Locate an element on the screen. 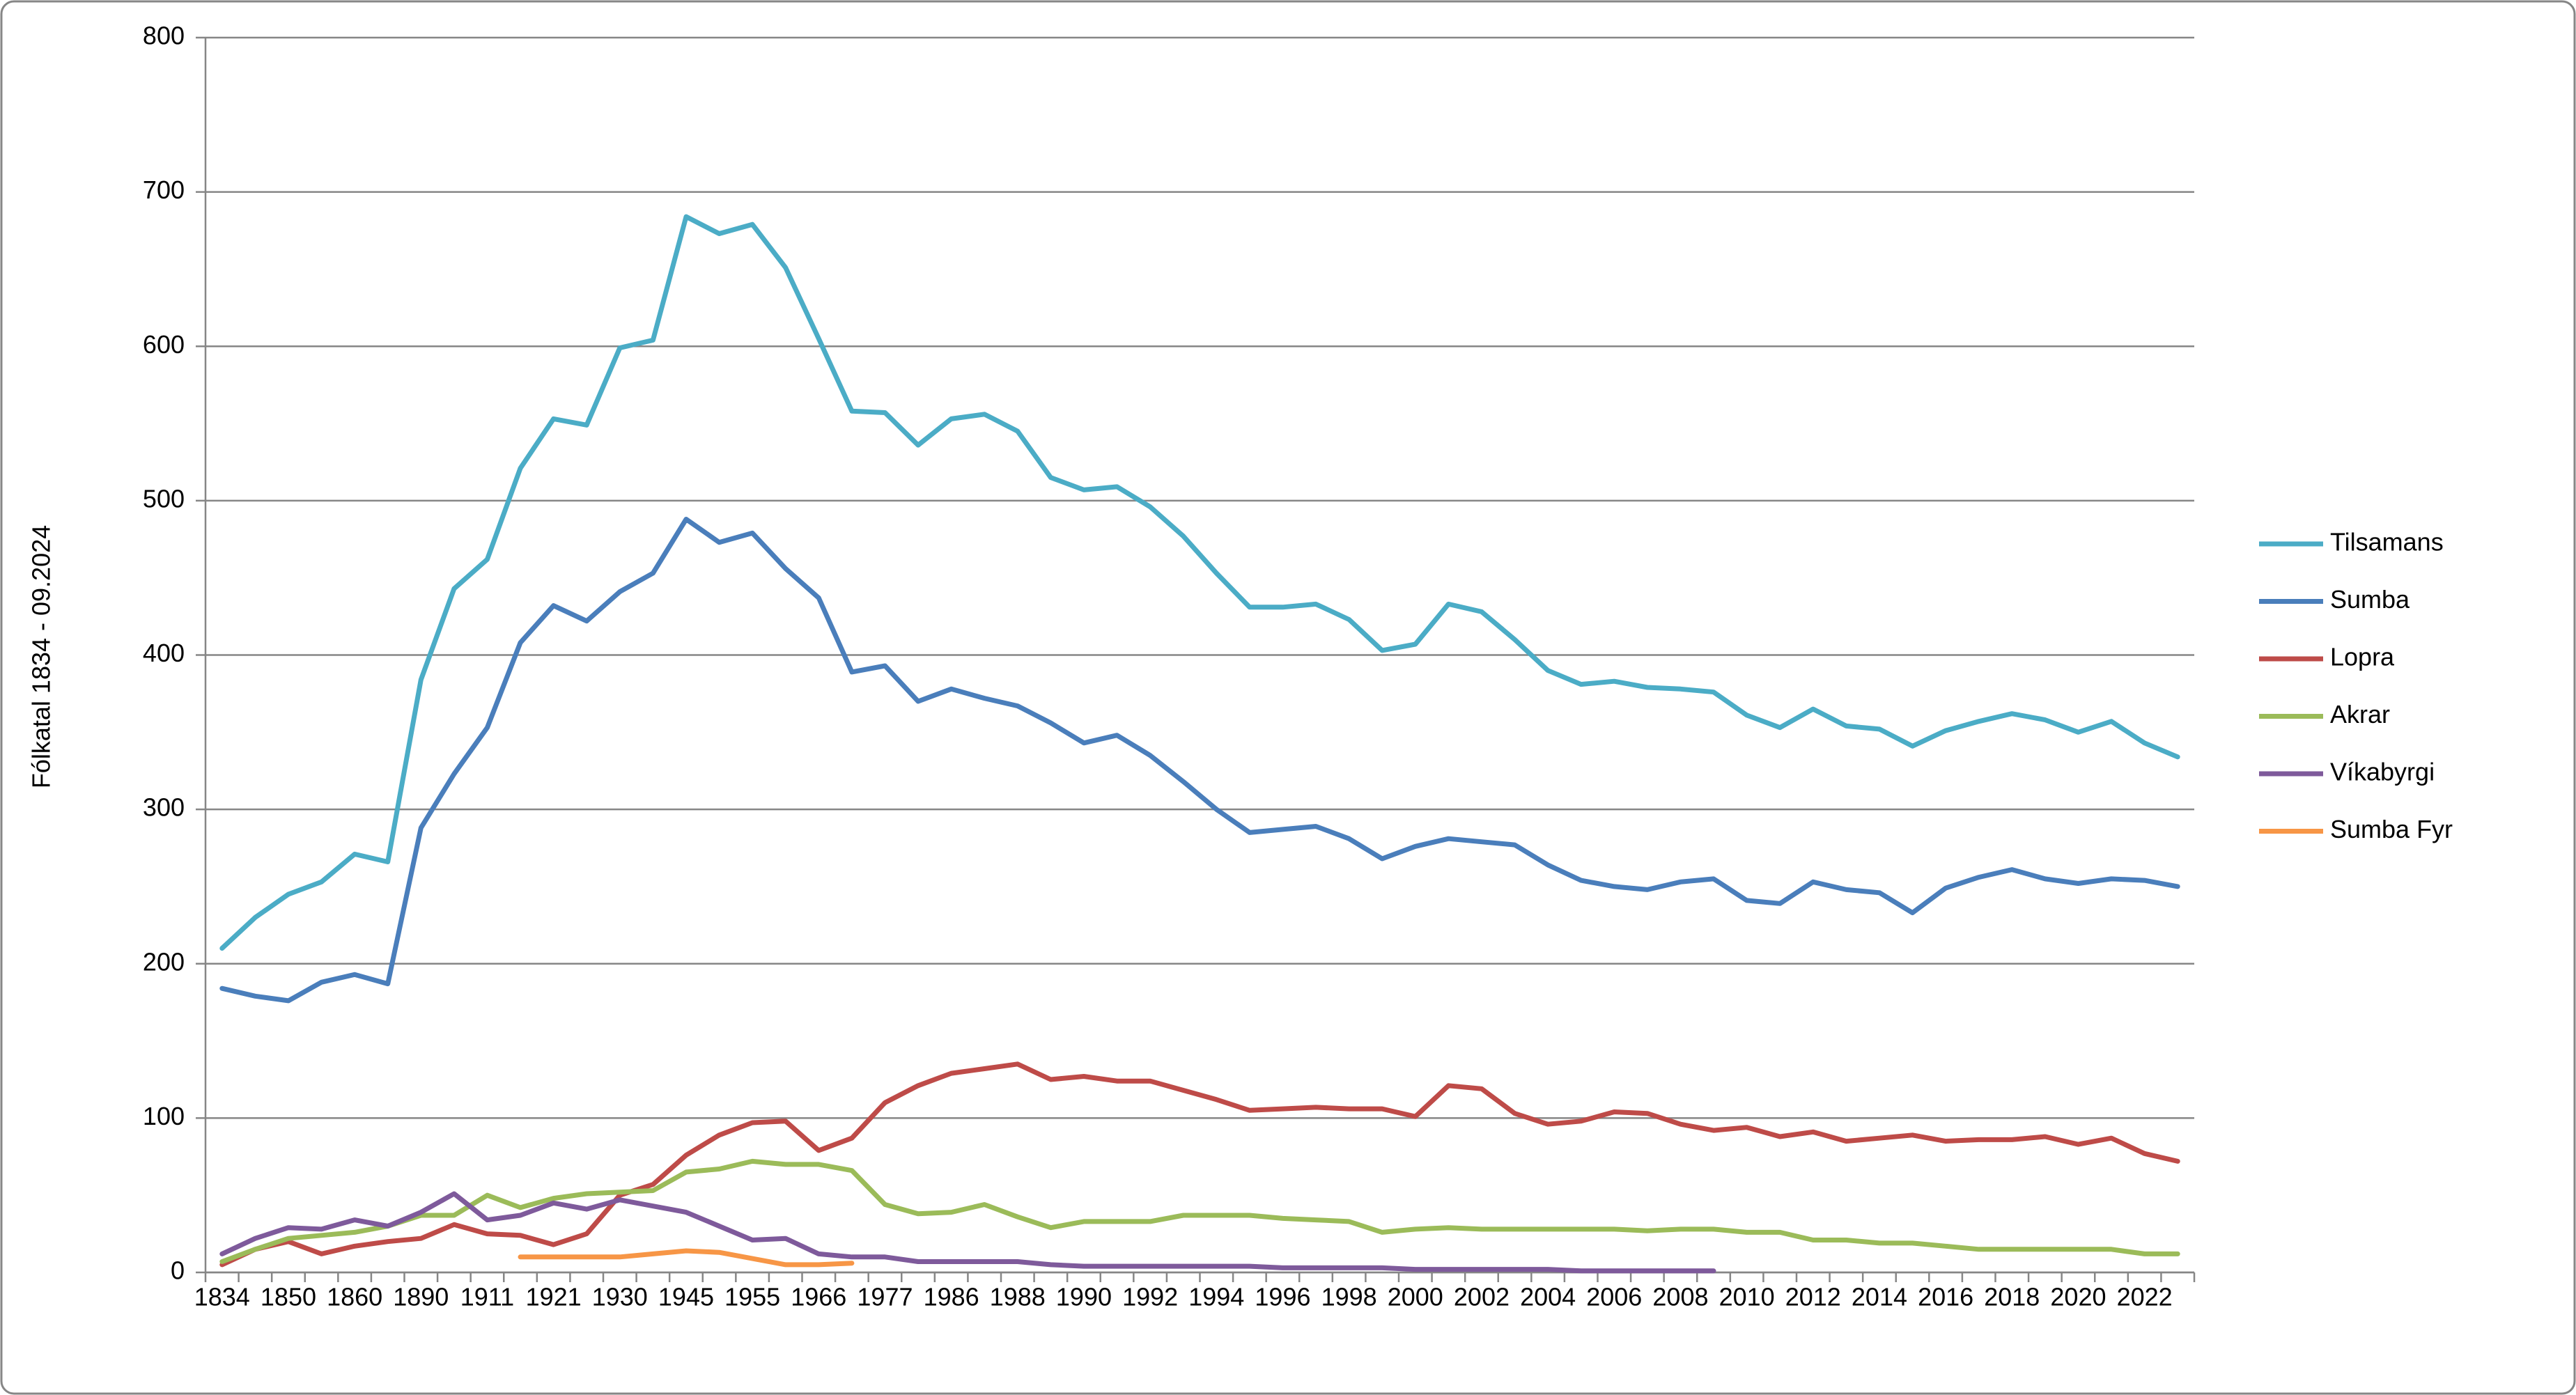  x-tick-label: 1945 is located at coordinates (686, 1297).